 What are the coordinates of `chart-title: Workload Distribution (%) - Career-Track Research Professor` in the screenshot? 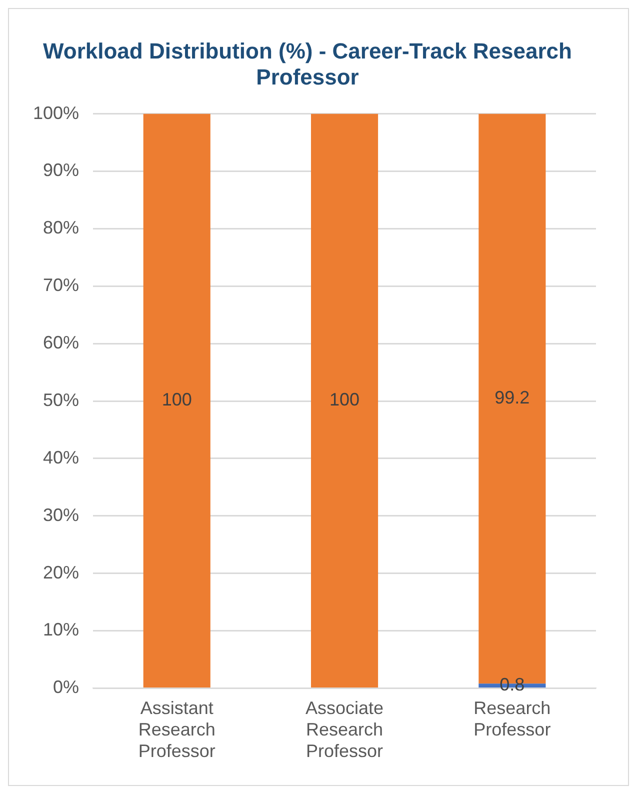 It's located at (307, 64).